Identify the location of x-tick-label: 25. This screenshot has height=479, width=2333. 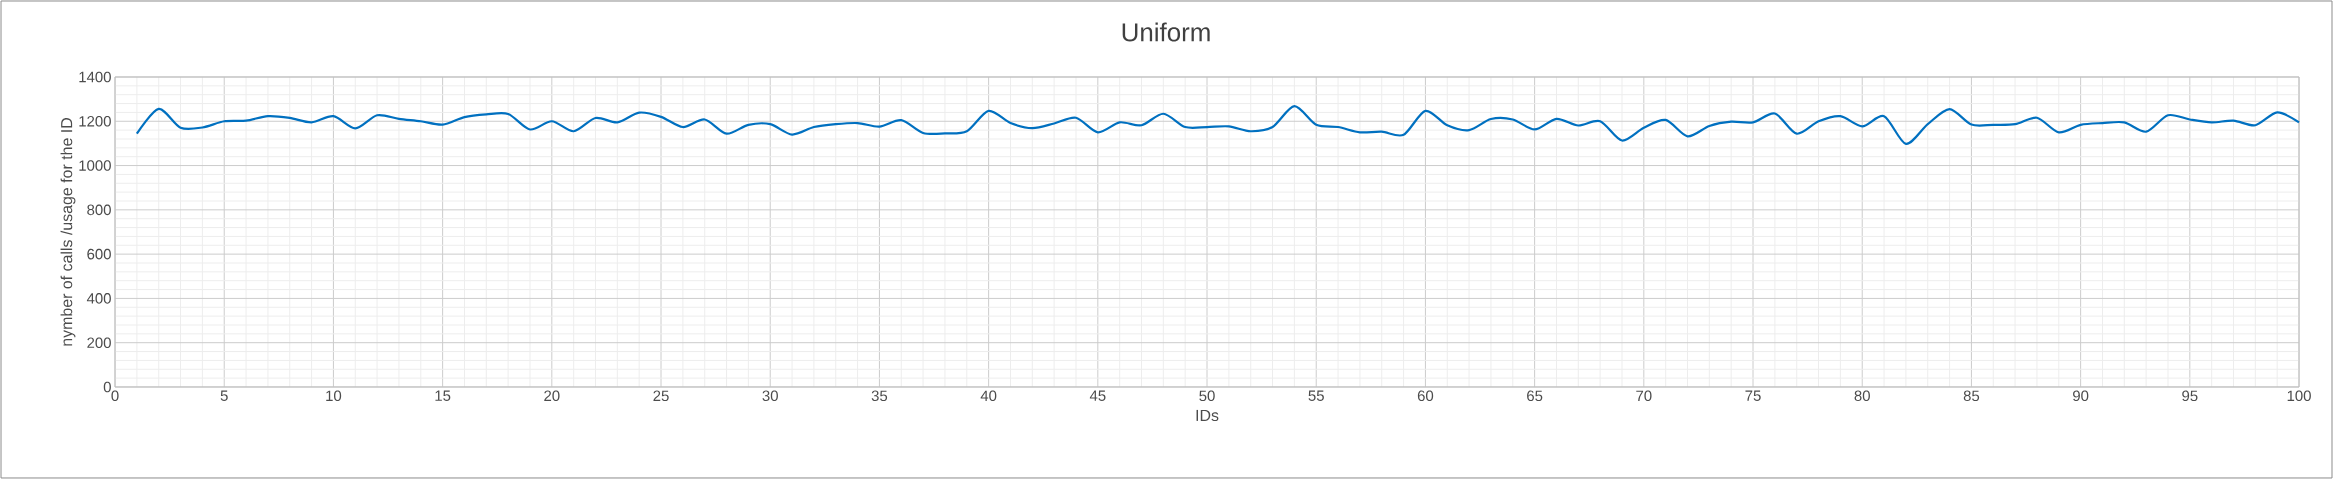
(661, 396).